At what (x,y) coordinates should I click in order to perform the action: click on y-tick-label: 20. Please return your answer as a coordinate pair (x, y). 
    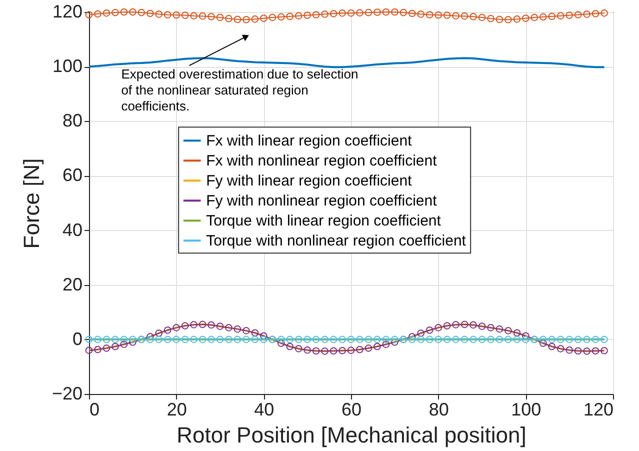
    Looking at the image, I should click on (72, 284).